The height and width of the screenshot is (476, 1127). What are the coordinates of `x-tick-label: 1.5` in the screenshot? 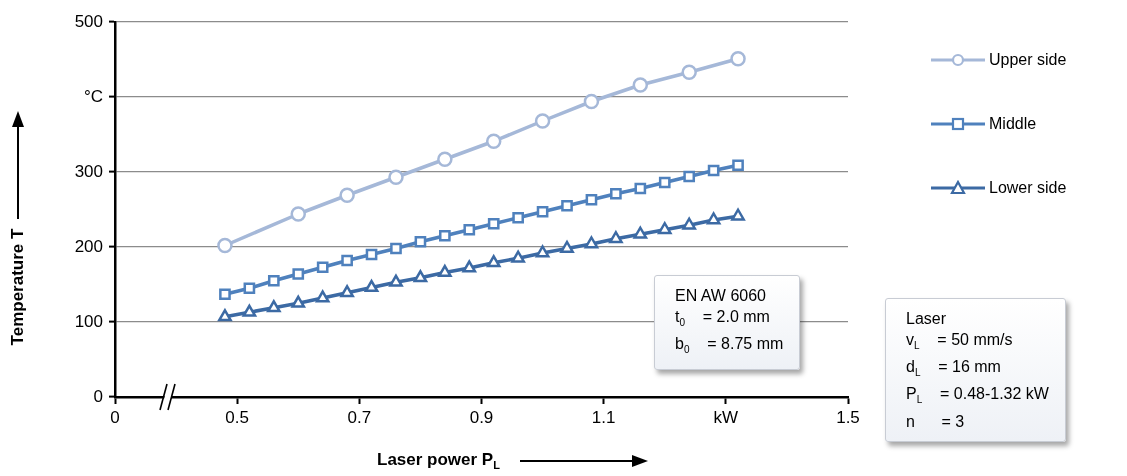 It's located at (848, 417).